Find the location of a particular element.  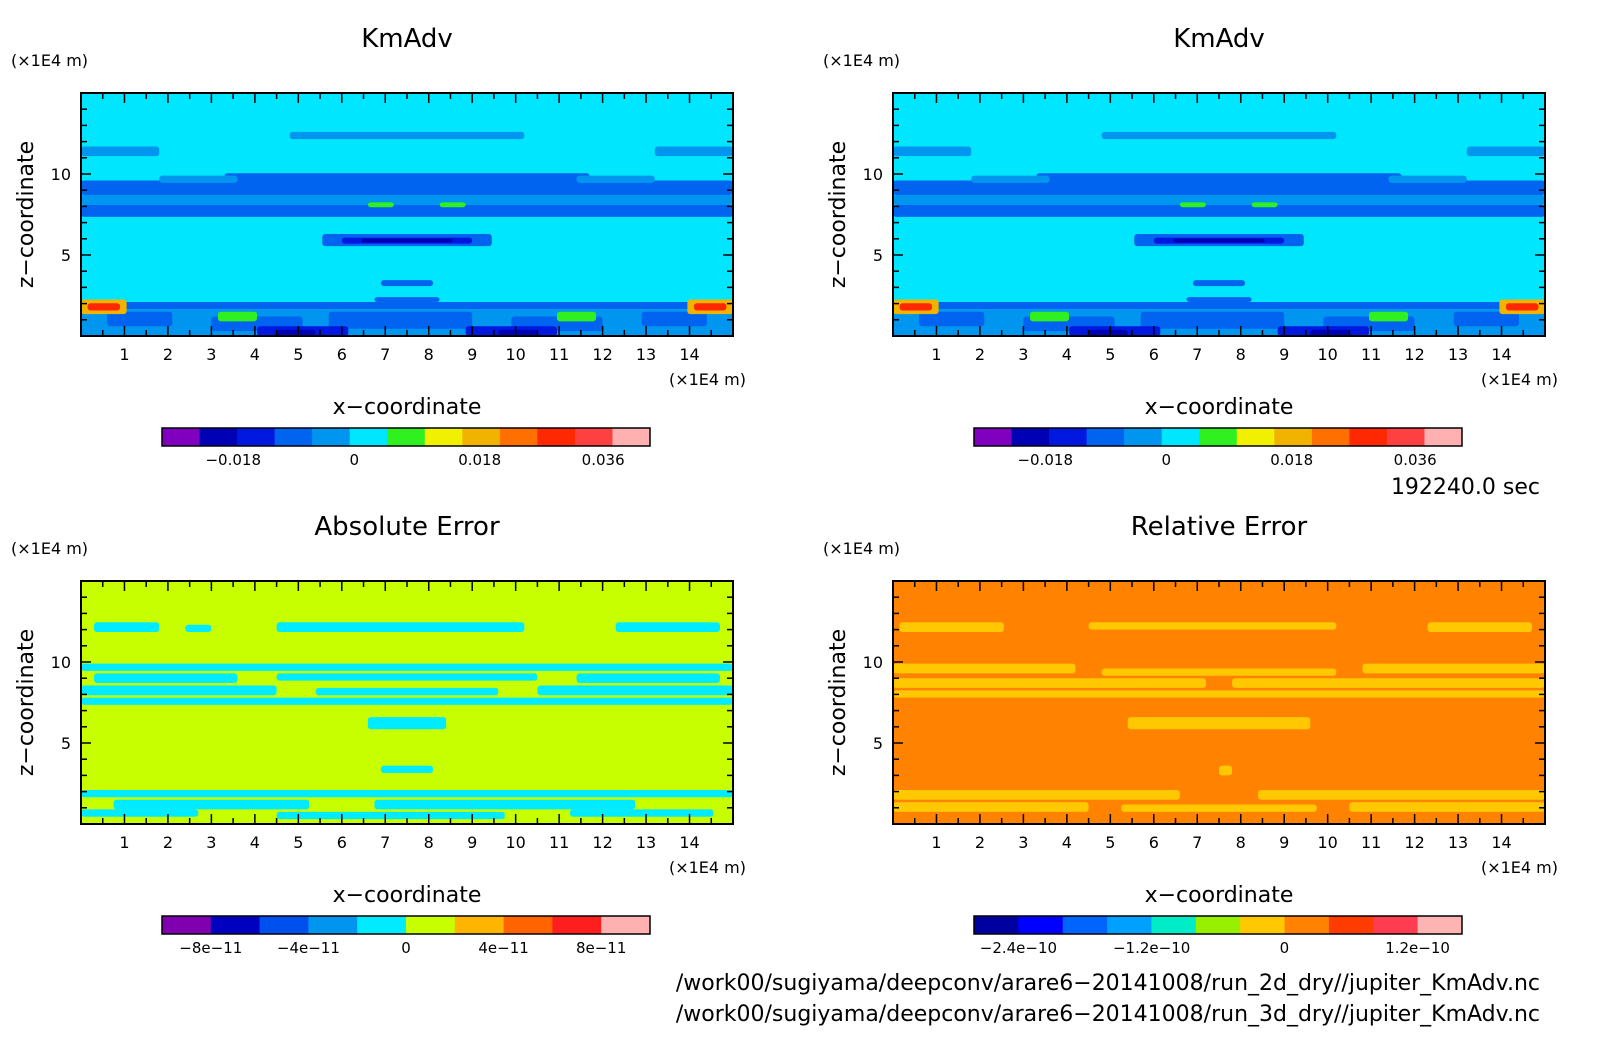

chart-title: KmAdv is located at coordinates (407, 39).